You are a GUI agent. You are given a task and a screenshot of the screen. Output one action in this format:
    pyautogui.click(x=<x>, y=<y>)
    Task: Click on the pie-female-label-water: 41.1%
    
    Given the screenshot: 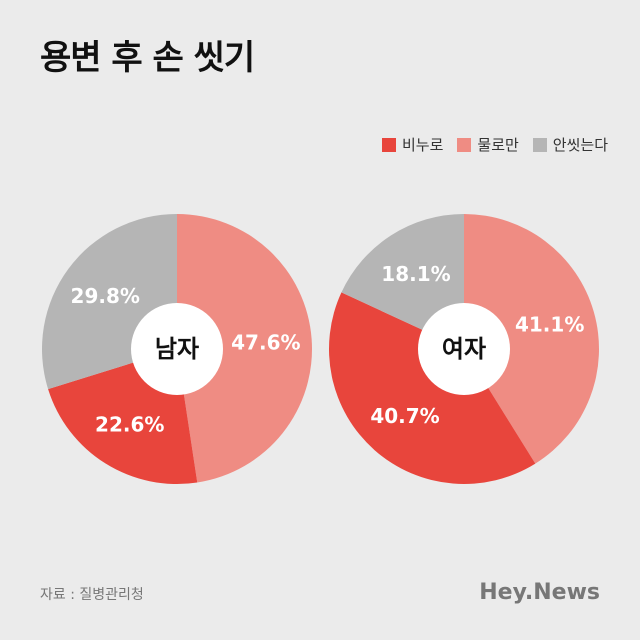 What is the action you would take?
    pyautogui.click(x=549, y=325)
    